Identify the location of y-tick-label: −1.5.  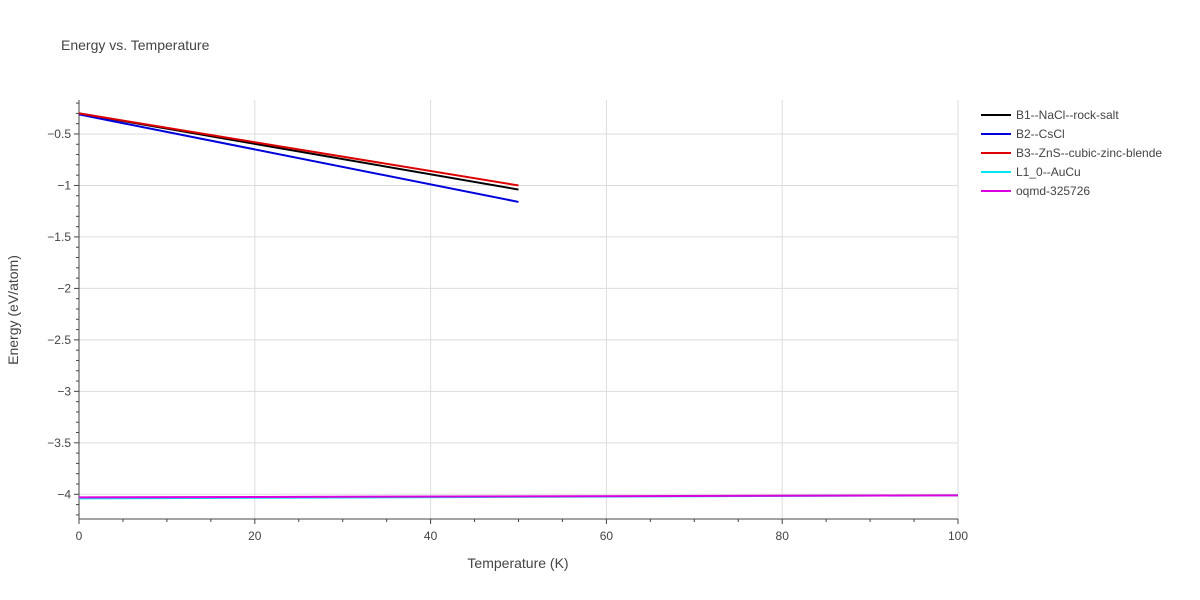
(59, 237).